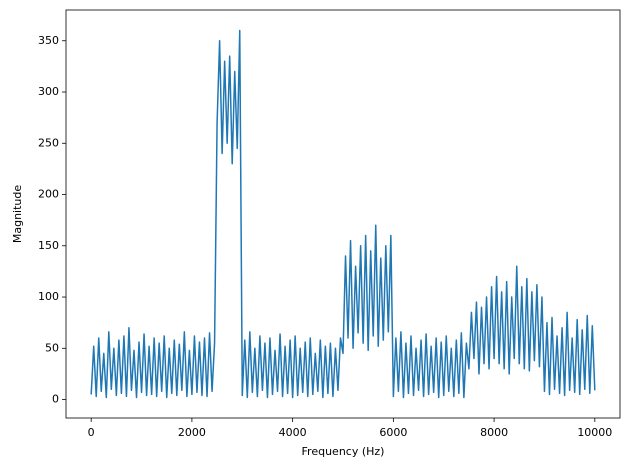 The width and height of the screenshot is (630, 470). I want to click on x-tick-label: 2000, so click(192, 432).